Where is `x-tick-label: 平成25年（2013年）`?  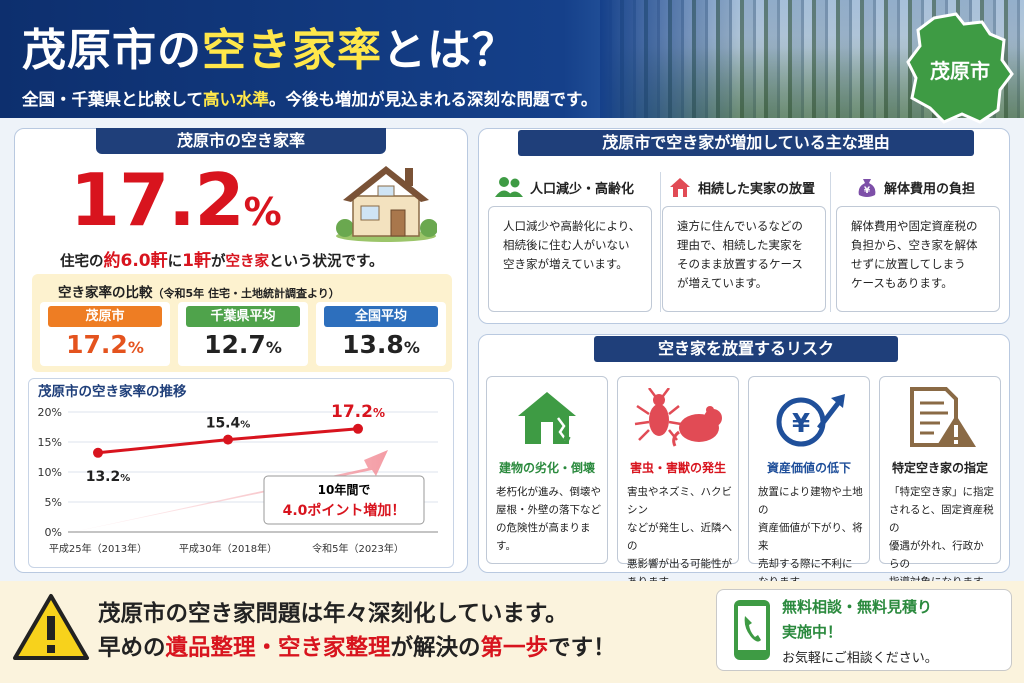 x-tick-label: 平成25年（2013年） is located at coordinates (98, 548).